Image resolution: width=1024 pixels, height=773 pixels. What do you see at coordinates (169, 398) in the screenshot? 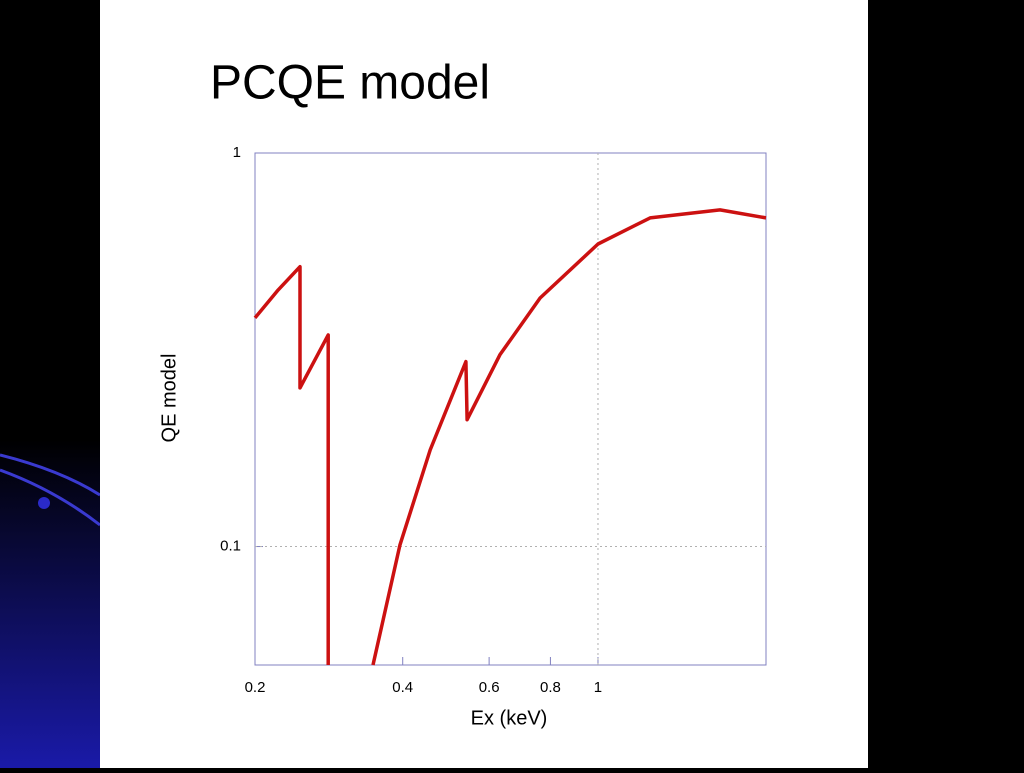
I see `y-axis-label: QE model` at bounding box center [169, 398].